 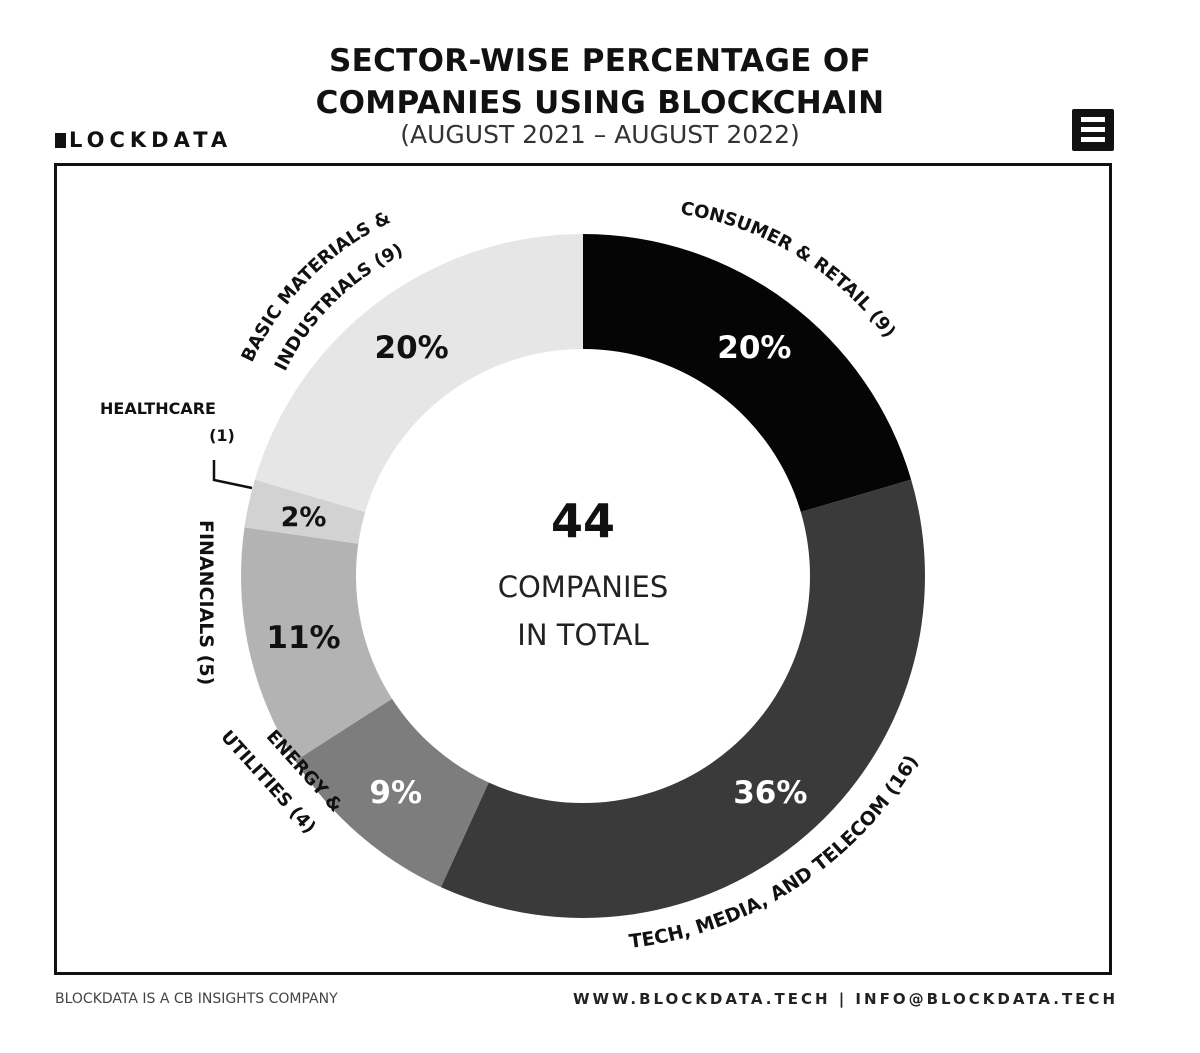 What do you see at coordinates (196, 999) in the screenshot?
I see `footer-attribution: BLOCKDATA IS A CB INSIGHTS COMPANY` at bounding box center [196, 999].